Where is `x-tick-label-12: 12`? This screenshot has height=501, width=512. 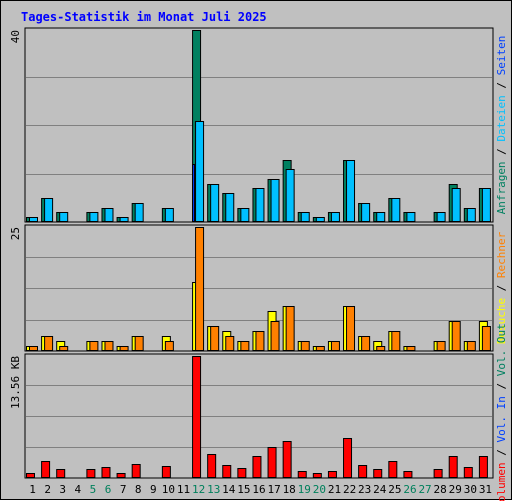
x-tick-label-12: 12 is located at coordinates (198, 489).